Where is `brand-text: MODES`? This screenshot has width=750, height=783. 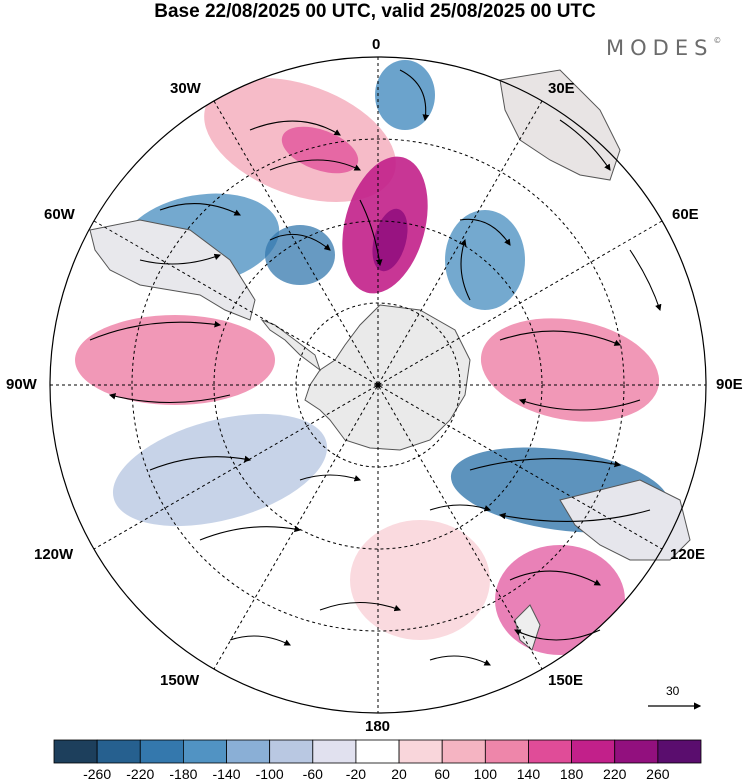 brand-text: MODES is located at coordinates (660, 48).